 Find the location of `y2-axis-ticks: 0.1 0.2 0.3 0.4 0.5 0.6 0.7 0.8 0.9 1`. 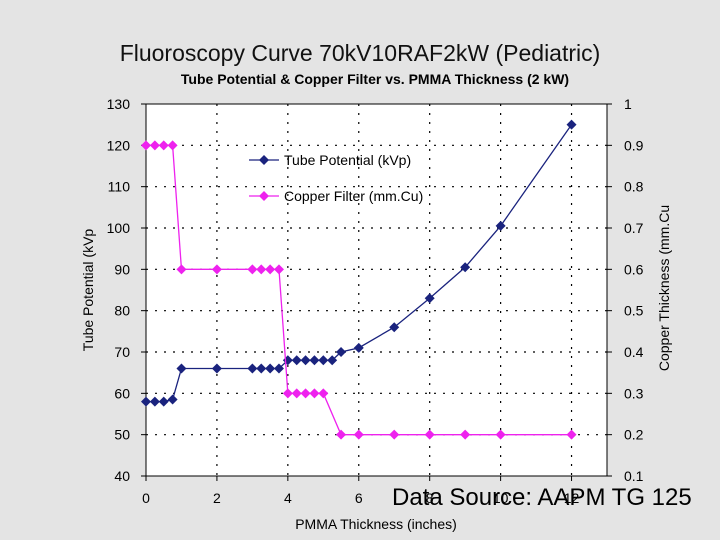

y2-axis-ticks: 0.1 0.2 0.3 0.4 0.5 0.6 0.7 0.8 0.9 1 is located at coordinates (625, 290).